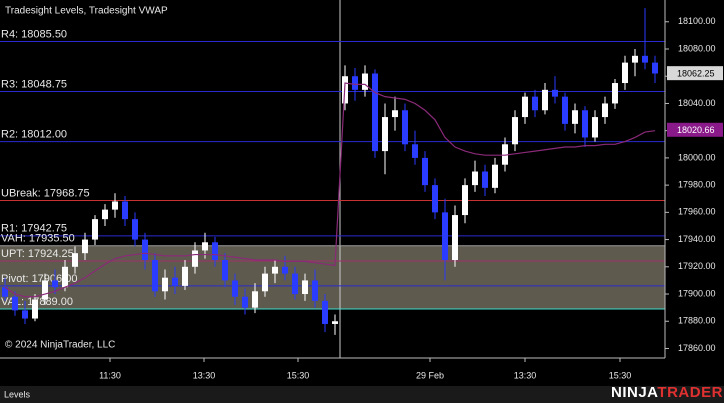  Describe the element at coordinates (39, 279) in the screenshot. I see `level-label: Pivot: 17906.00` at that location.